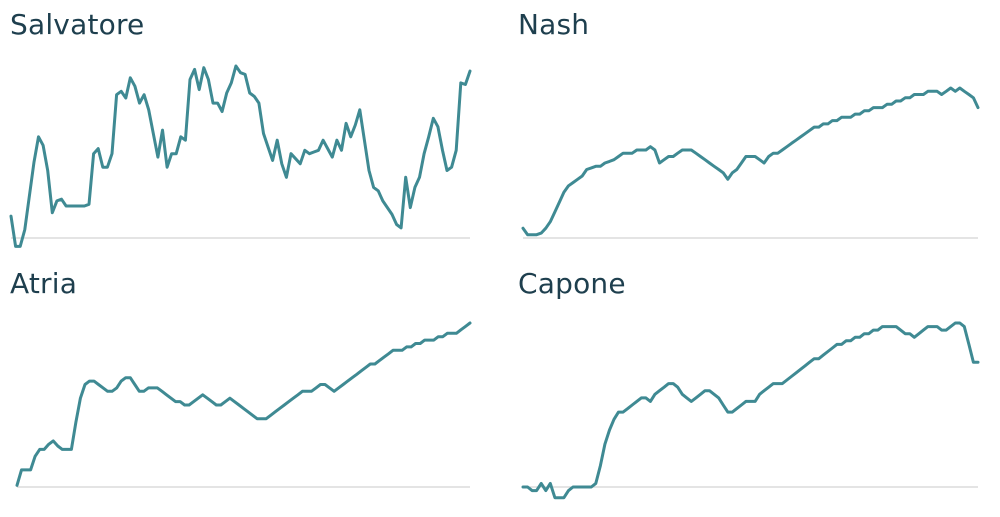 Image resolution: width=1000 pixels, height=517 pixels. What do you see at coordinates (572, 283) in the screenshot?
I see `chart-title: Capone` at bounding box center [572, 283].